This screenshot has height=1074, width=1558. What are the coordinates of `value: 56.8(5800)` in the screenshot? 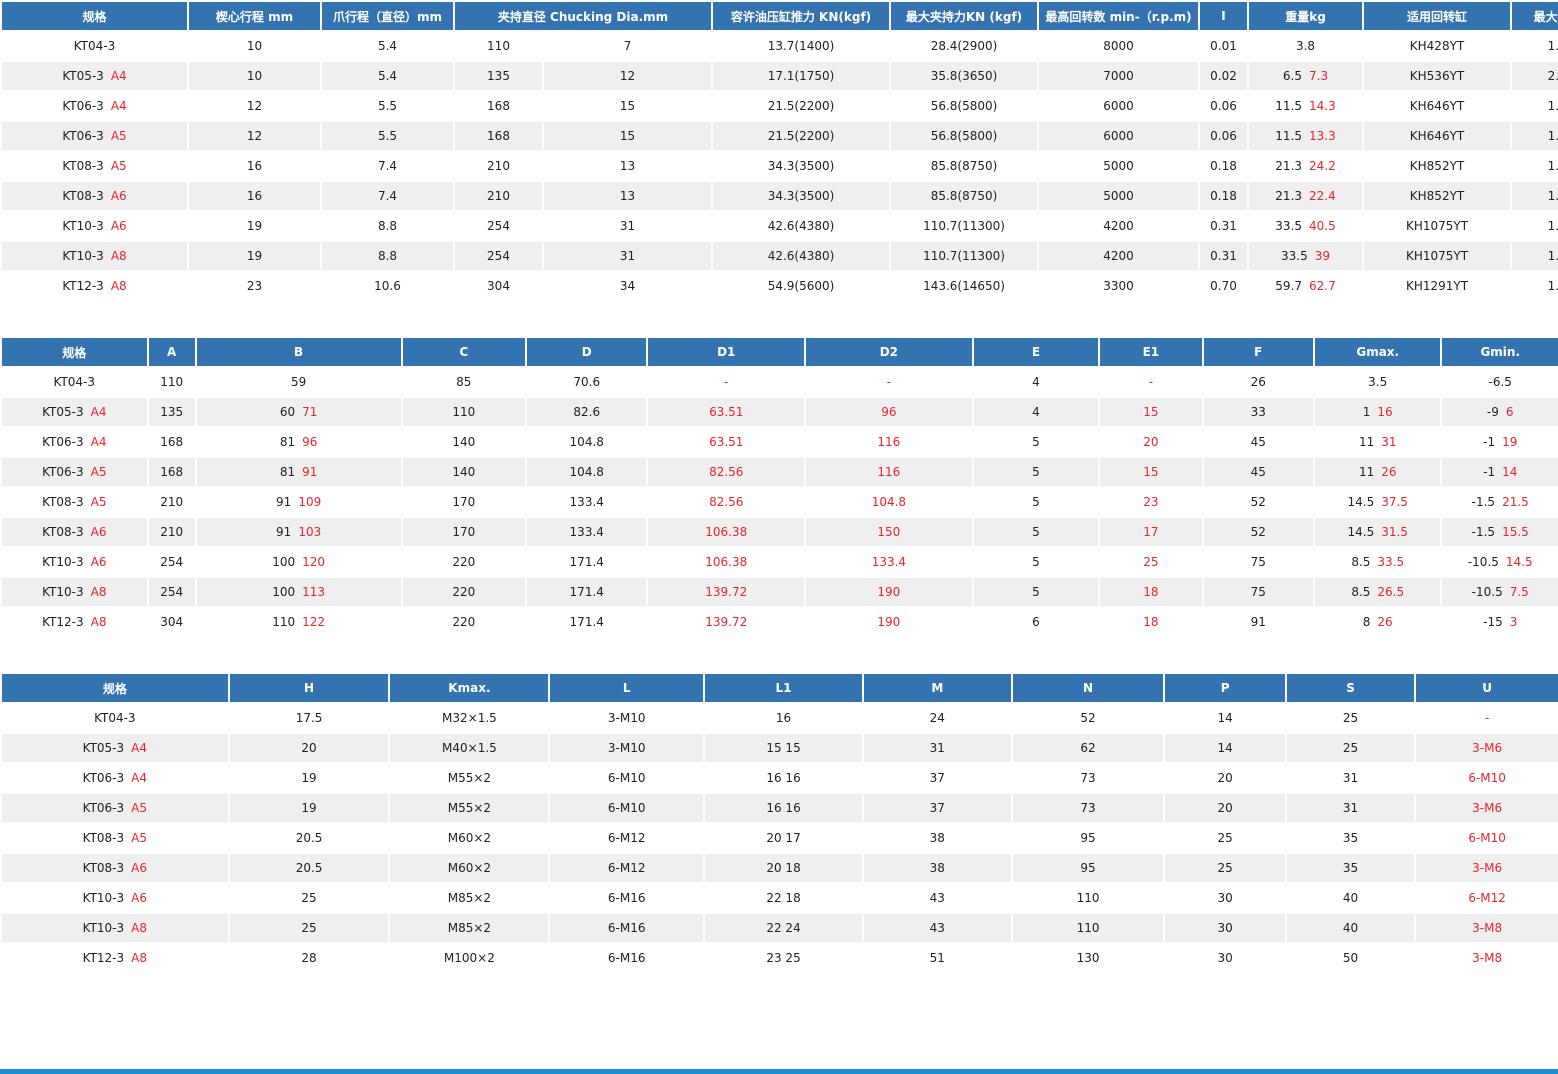 It's located at (964, 106).